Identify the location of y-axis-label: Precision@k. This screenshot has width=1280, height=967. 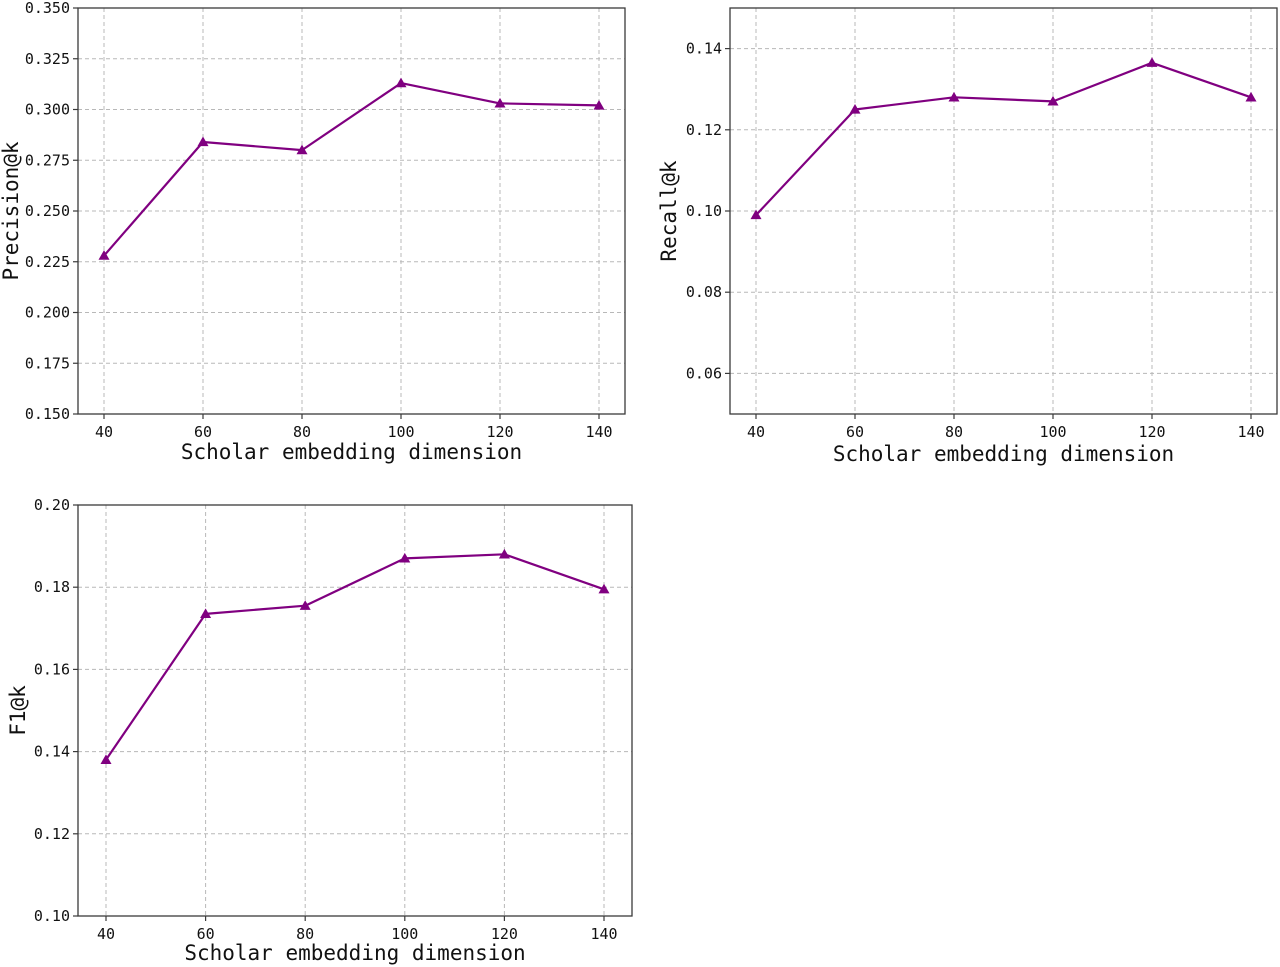
(11, 210).